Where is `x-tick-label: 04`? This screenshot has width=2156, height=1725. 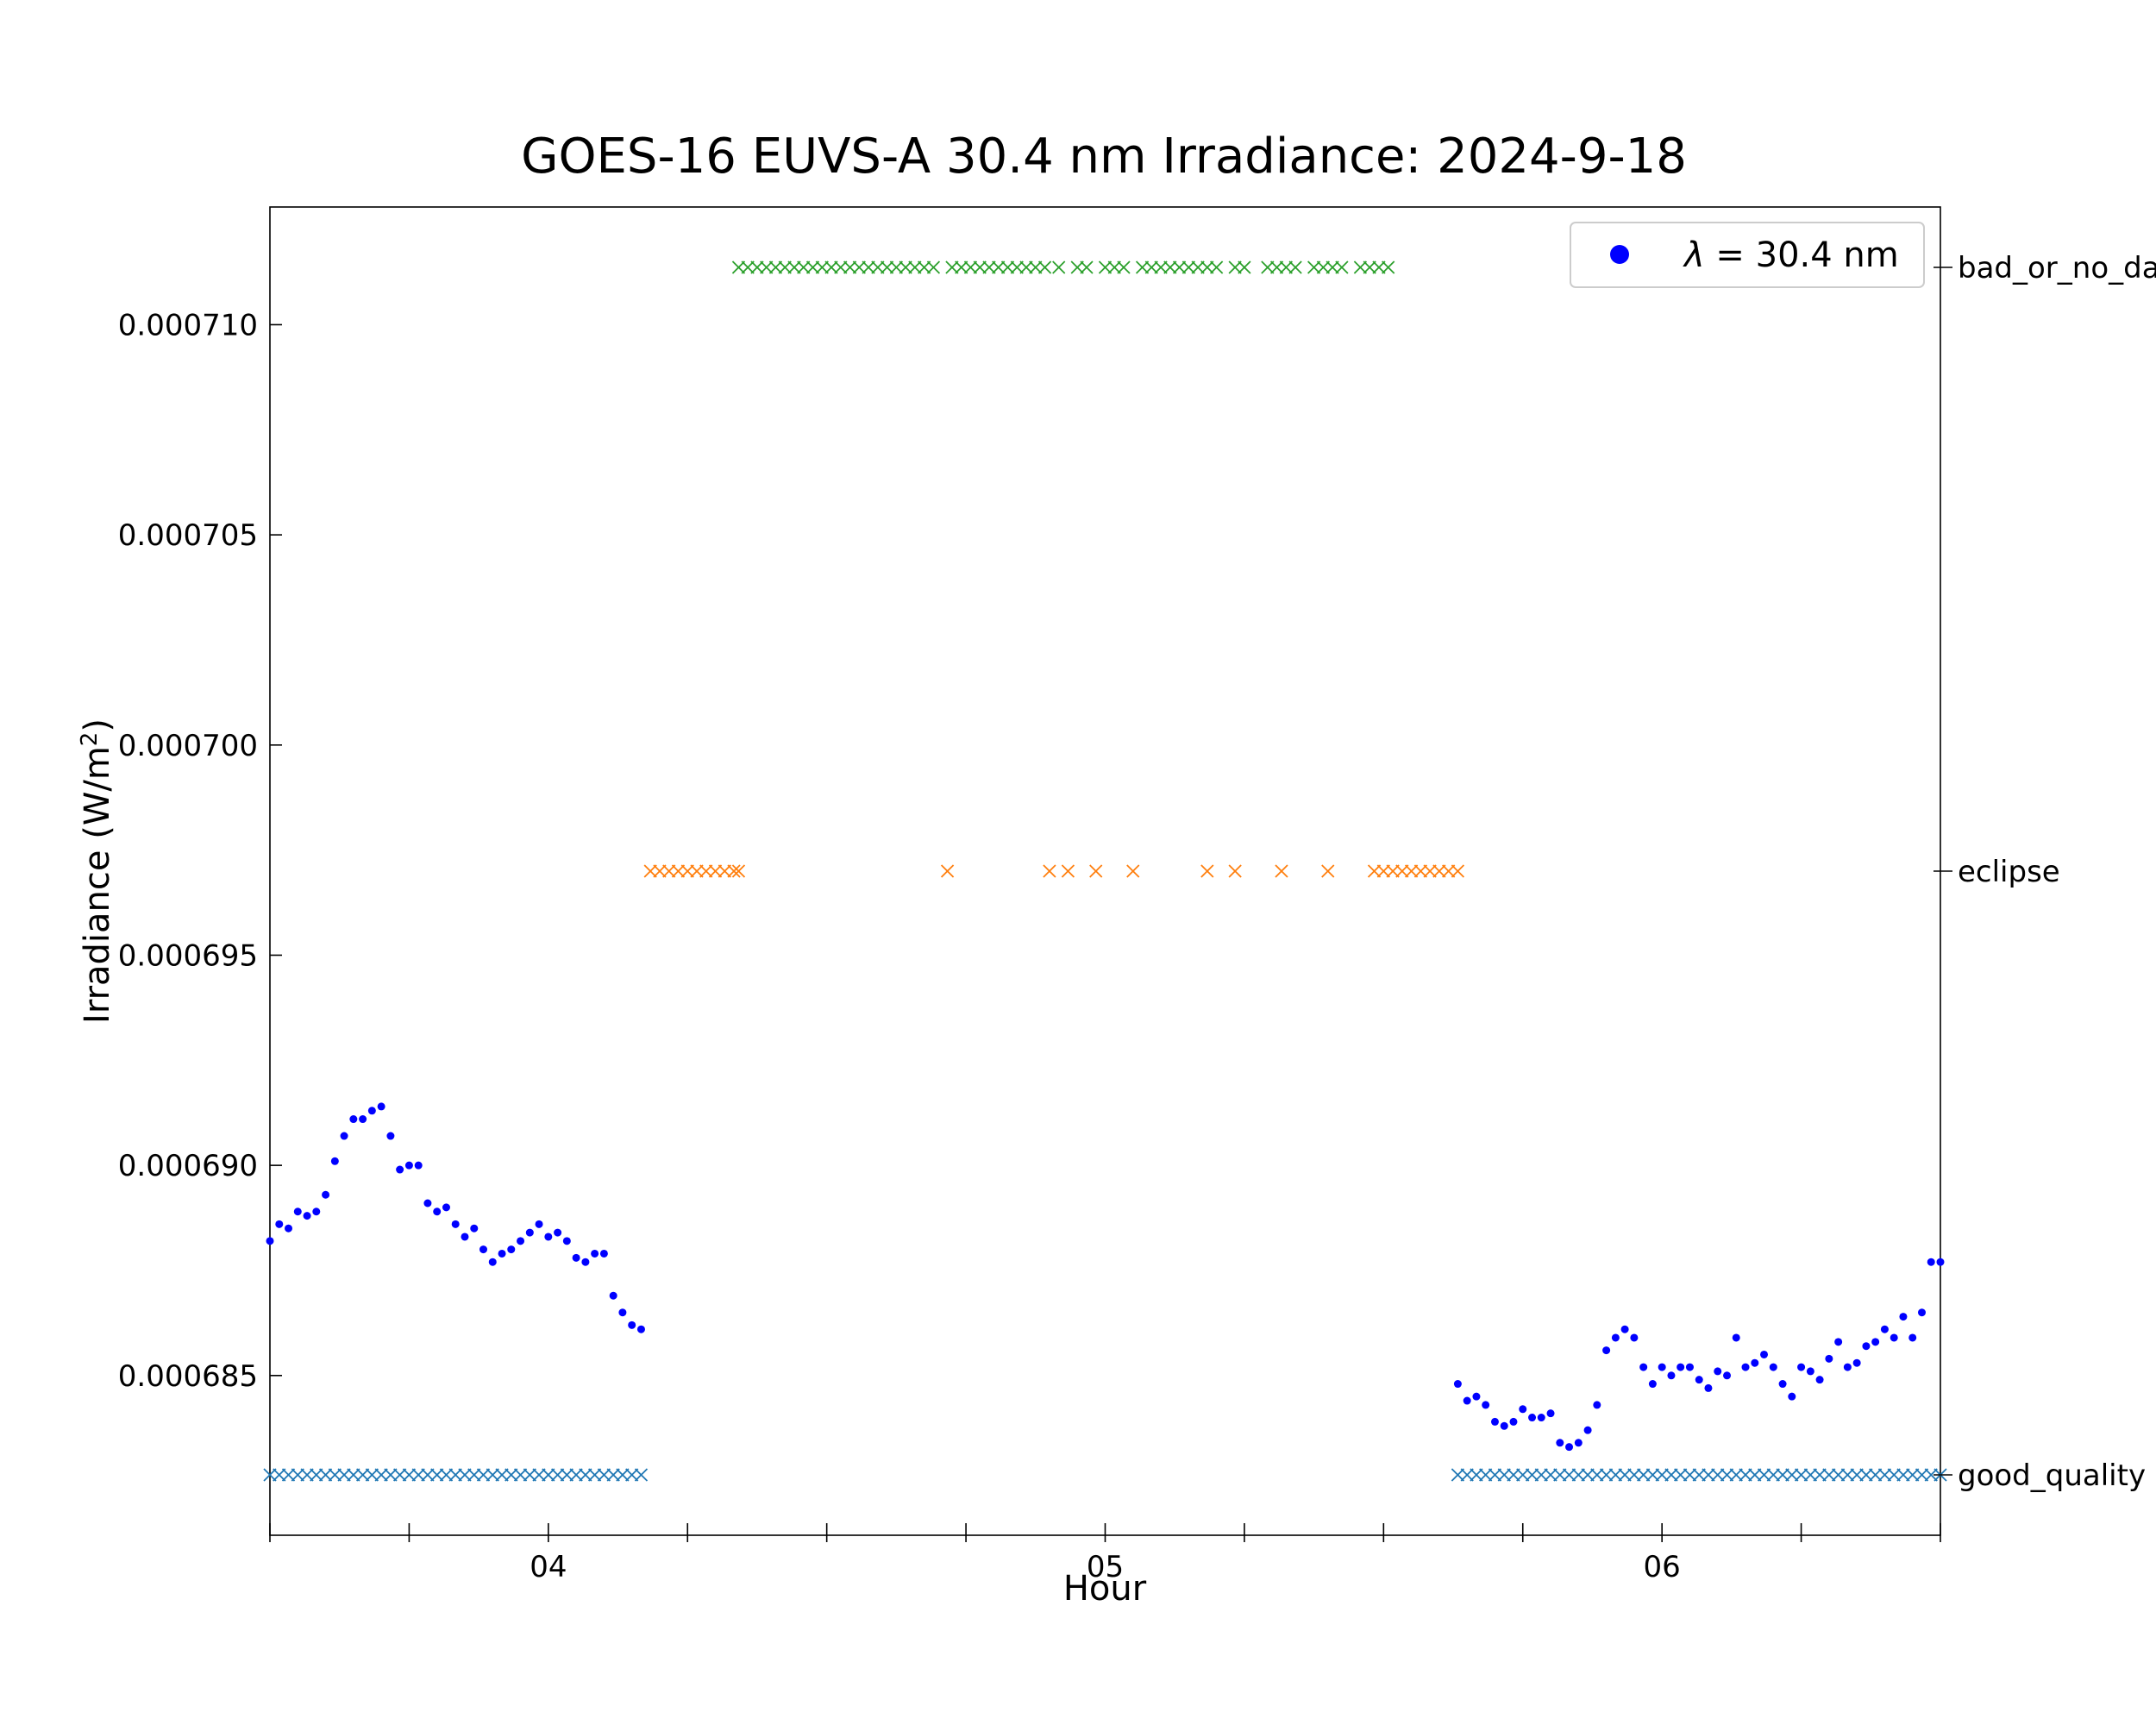
x-tick-label: 04 is located at coordinates (548, 1567).